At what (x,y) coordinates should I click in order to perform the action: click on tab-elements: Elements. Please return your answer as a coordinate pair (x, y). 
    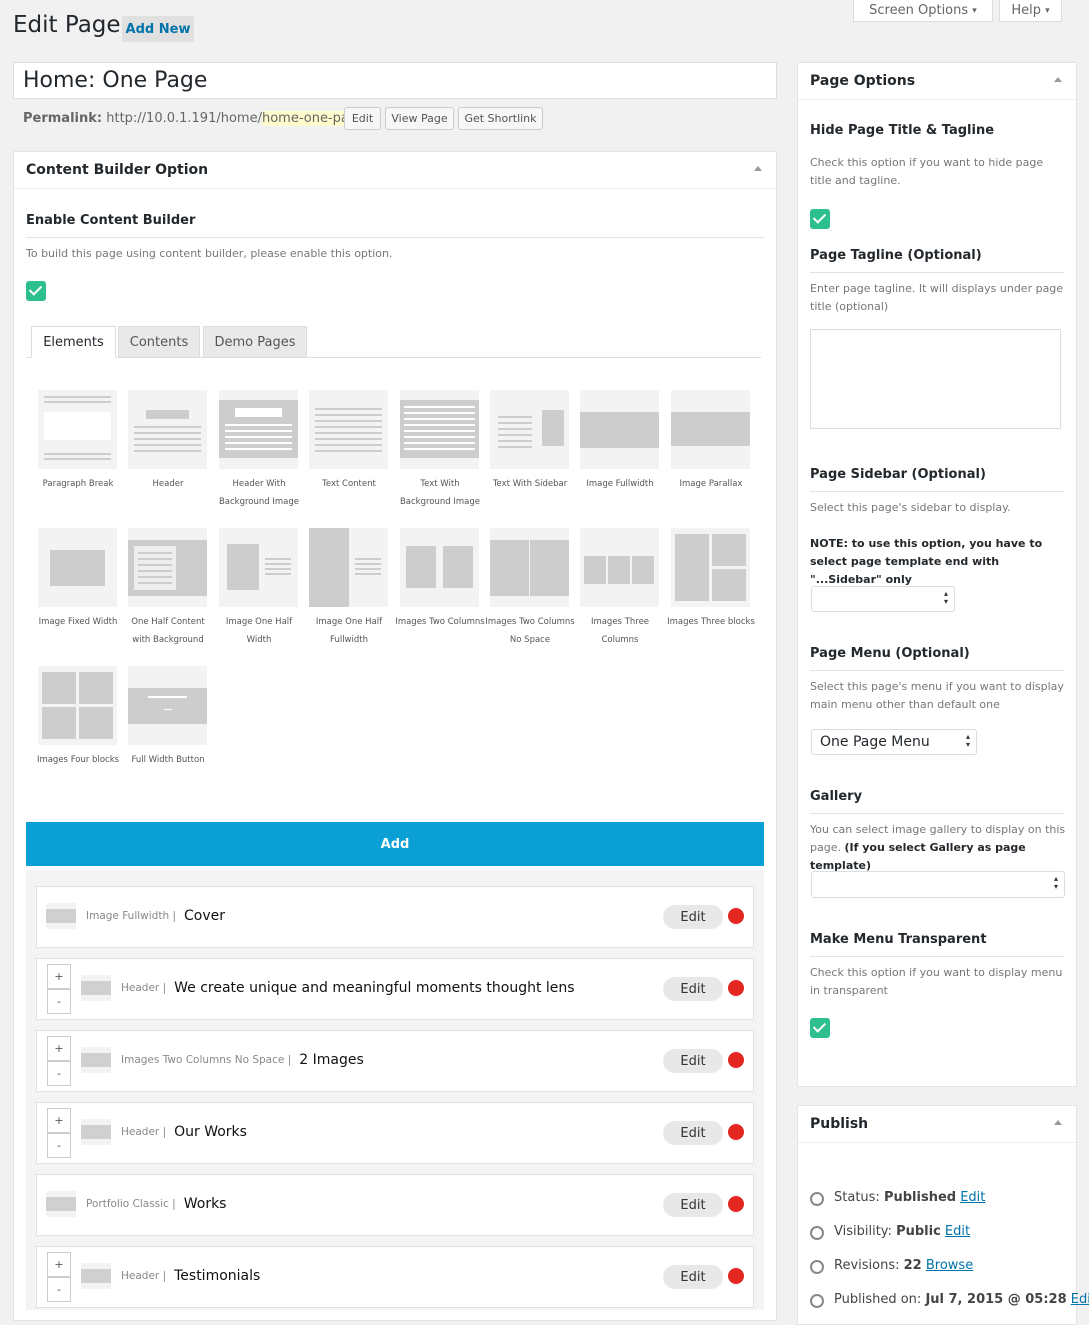
    Looking at the image, I should click on (73, 342).